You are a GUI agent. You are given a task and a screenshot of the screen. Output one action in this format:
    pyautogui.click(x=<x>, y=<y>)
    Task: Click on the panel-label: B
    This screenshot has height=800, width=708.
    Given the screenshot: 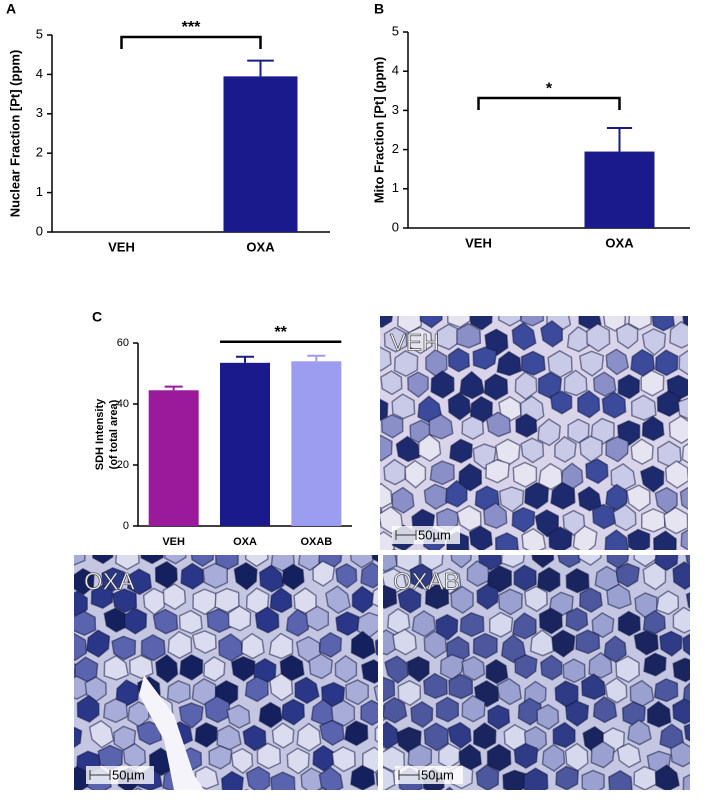 What is the action you would take?
    pyautogui.click(x=379, y=9)
    